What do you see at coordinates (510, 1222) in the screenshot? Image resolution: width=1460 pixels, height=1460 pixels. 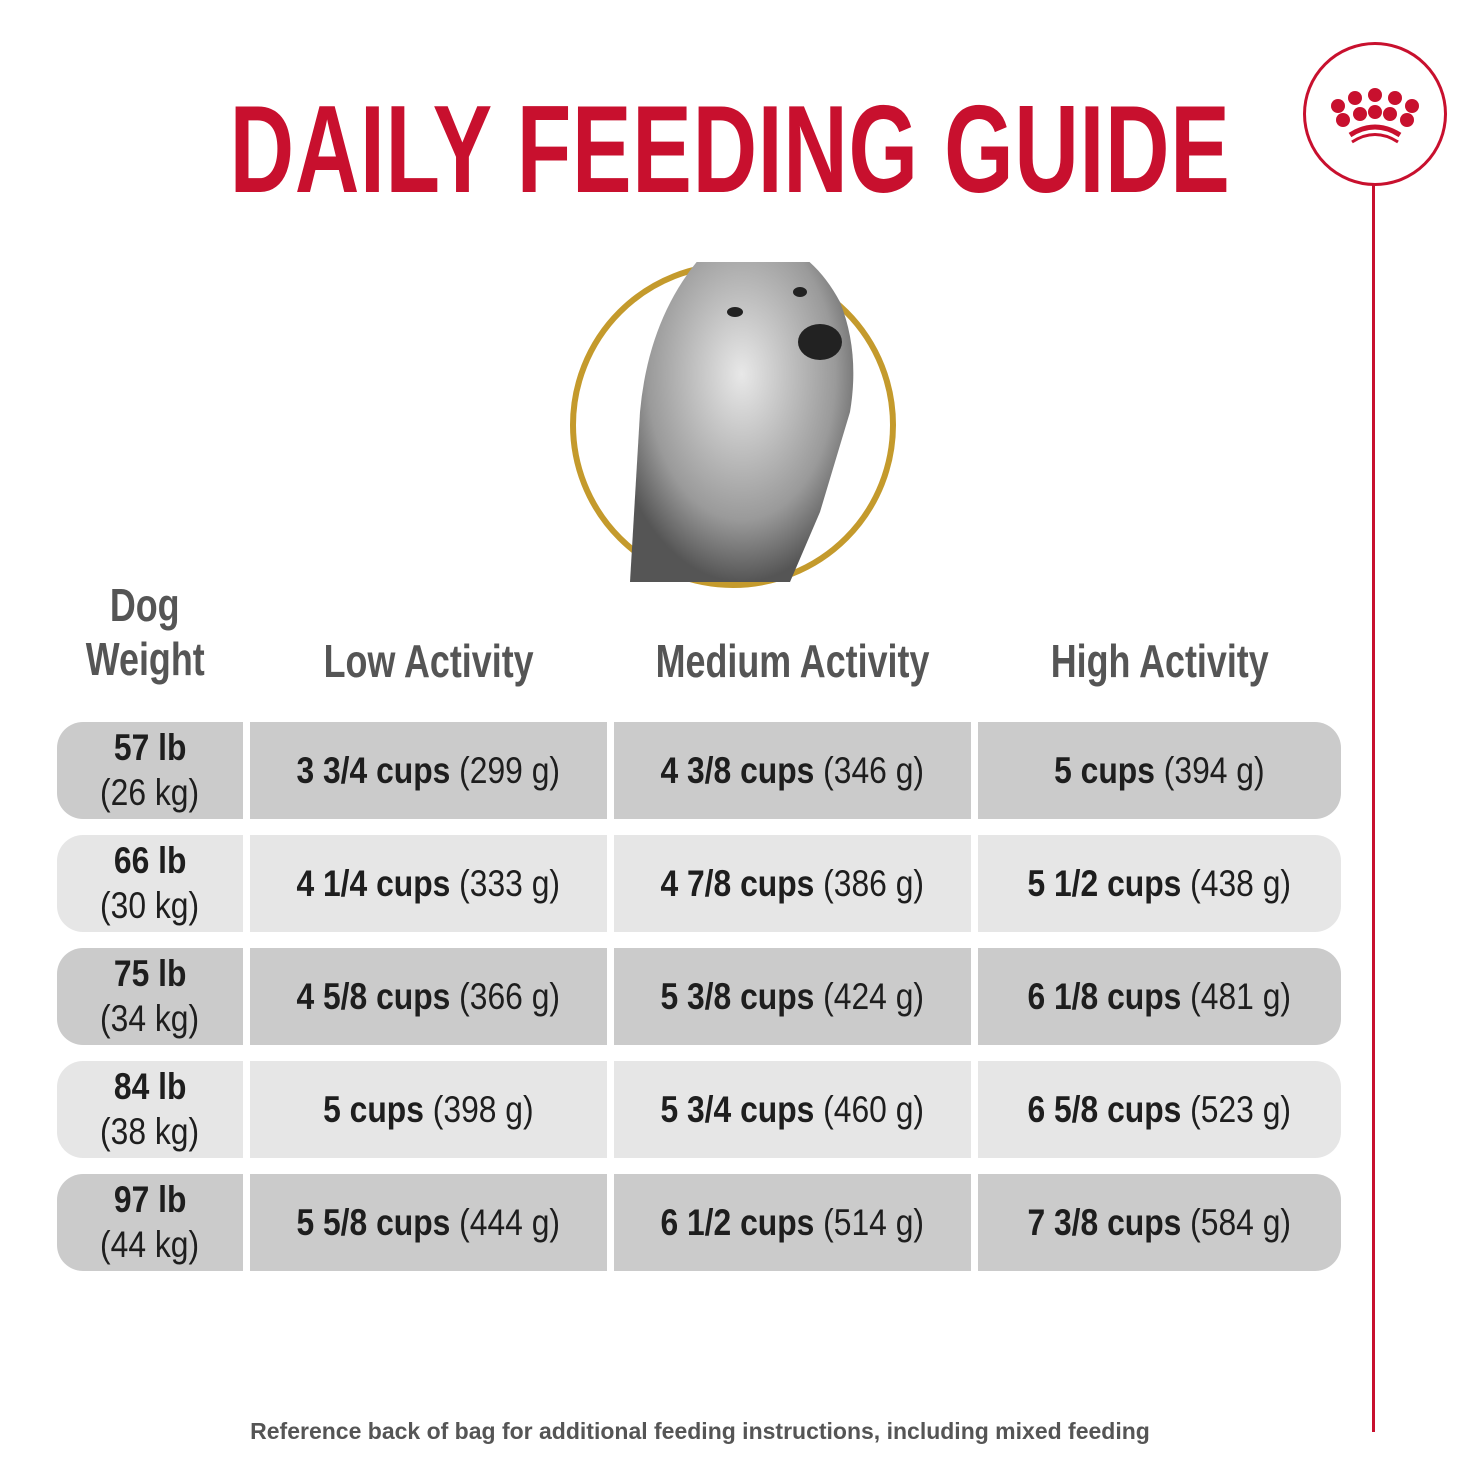 I see `grams-amount: (444 g)` at bounding box center [510, 1222].